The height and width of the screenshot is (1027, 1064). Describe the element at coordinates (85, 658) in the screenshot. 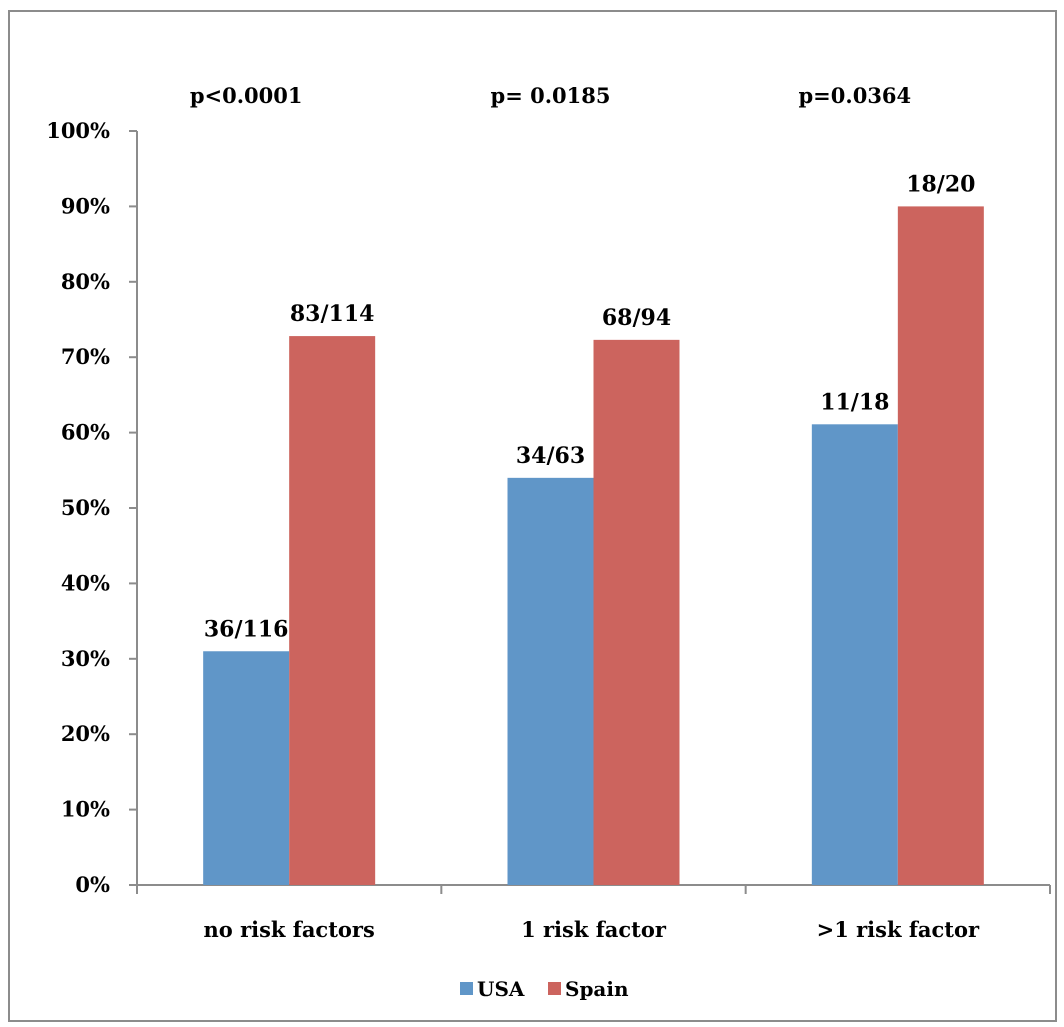

I see `y-tick-label: 30%` at that location.